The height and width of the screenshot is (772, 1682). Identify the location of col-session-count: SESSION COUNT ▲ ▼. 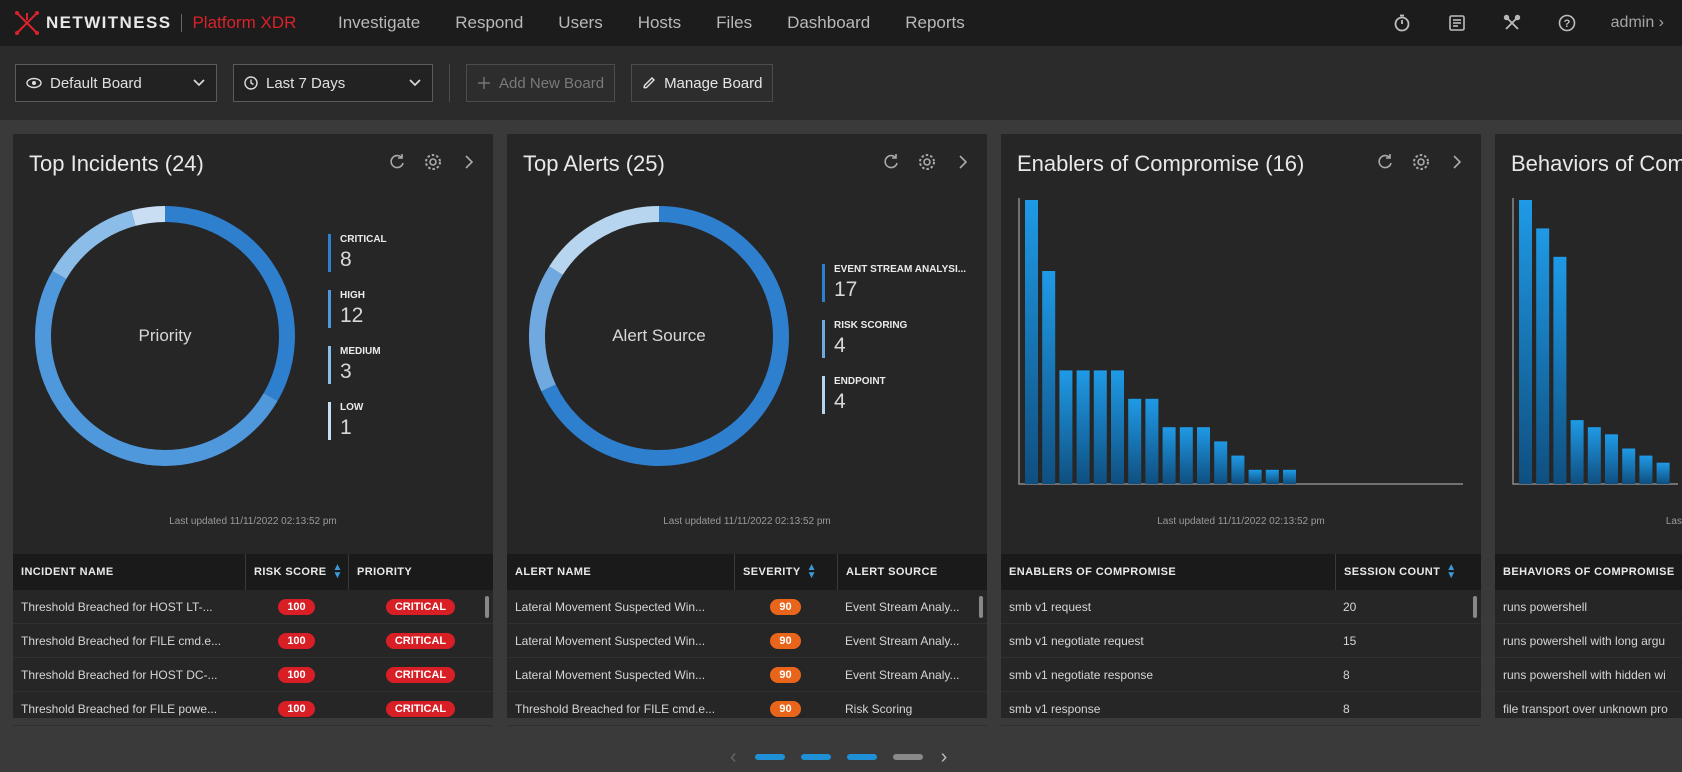
(1408, 572).